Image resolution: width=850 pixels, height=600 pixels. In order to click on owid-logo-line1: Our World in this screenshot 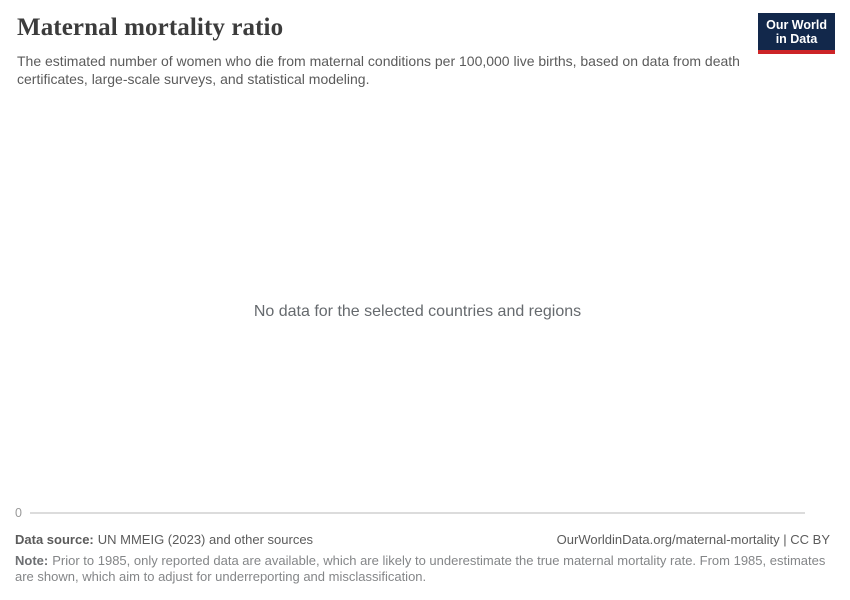, I will do `click(796, 25)`.